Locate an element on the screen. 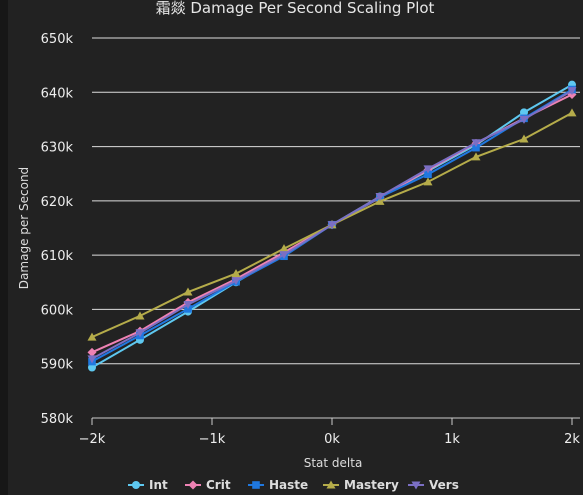  legend: Int Crit Haste Mastery Vers is located at coordinates (293, 485).